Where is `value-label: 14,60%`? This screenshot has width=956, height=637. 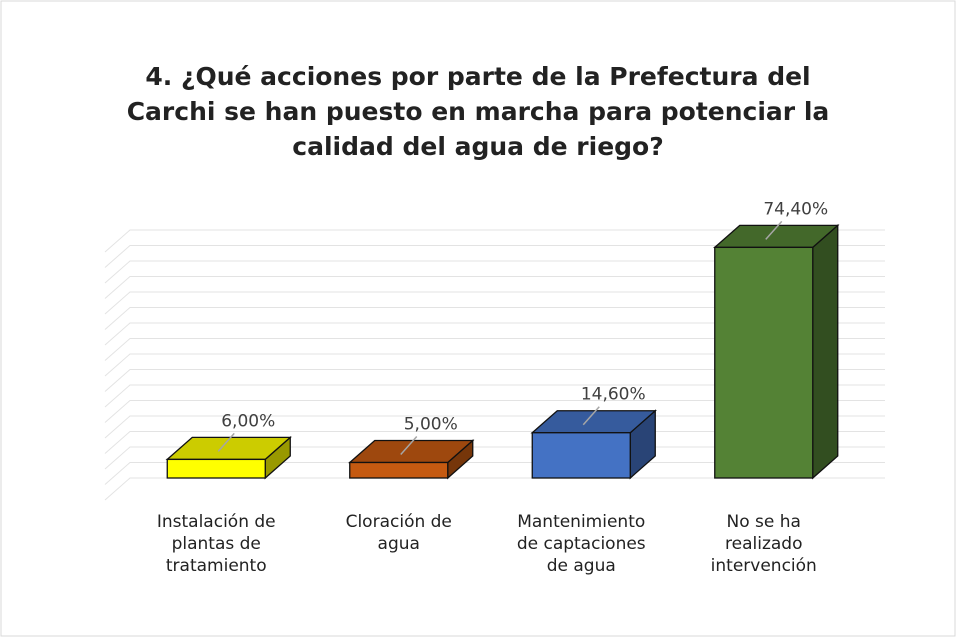 value-label: 14,60% is located at coordinates (613, 395).